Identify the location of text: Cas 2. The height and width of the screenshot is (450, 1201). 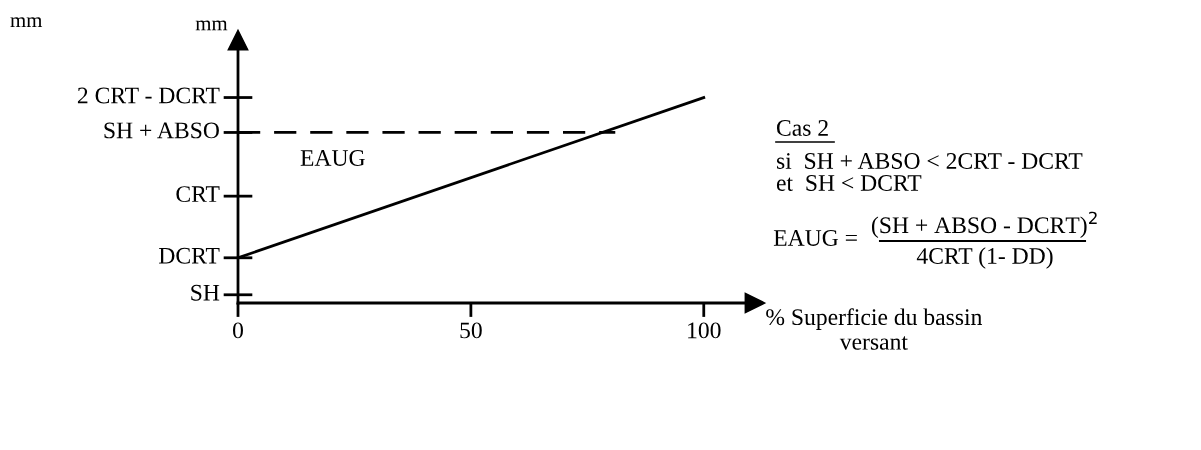
(802, 128).